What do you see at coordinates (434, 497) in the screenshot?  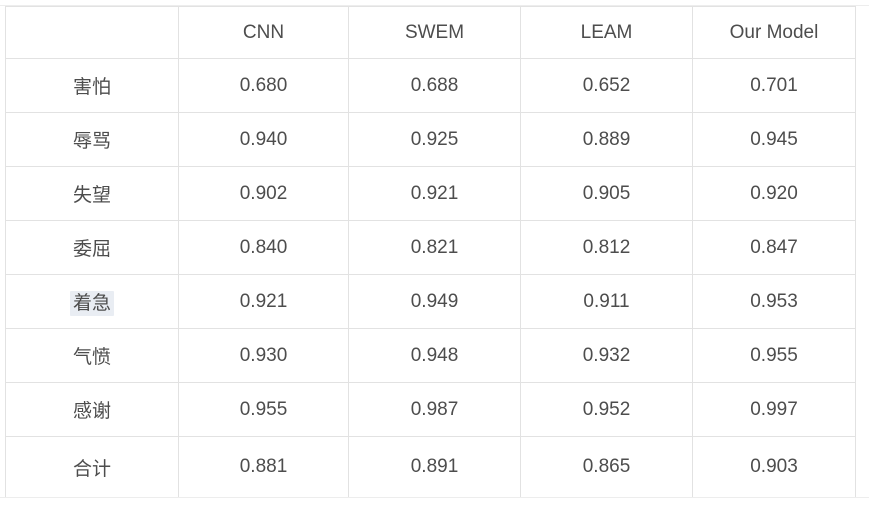 I see `bottom-divider` at bounding box center [434, 497].